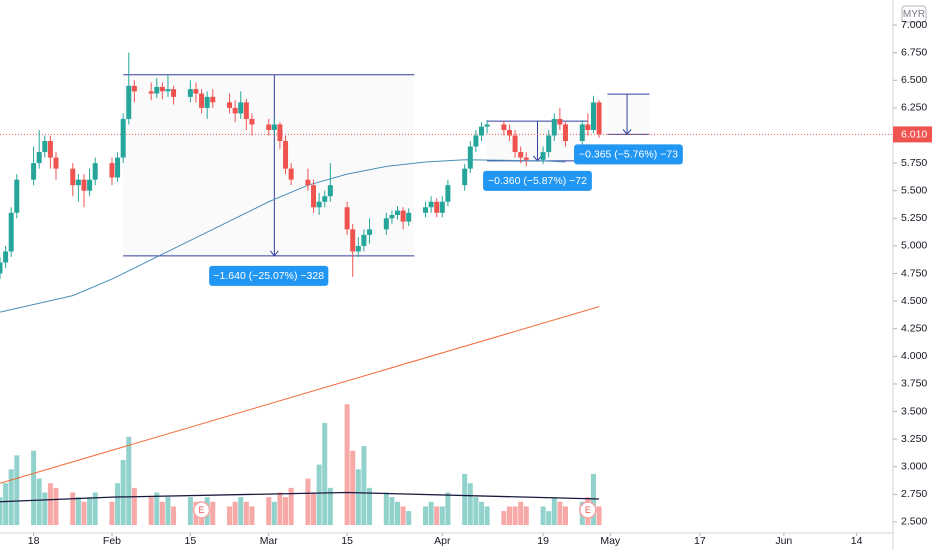 The image size is (932, 550). What do you see at coordinates (543, 541) in the screenshot?
I see `x-tick-label: 19` at bounding box center [543, 541].